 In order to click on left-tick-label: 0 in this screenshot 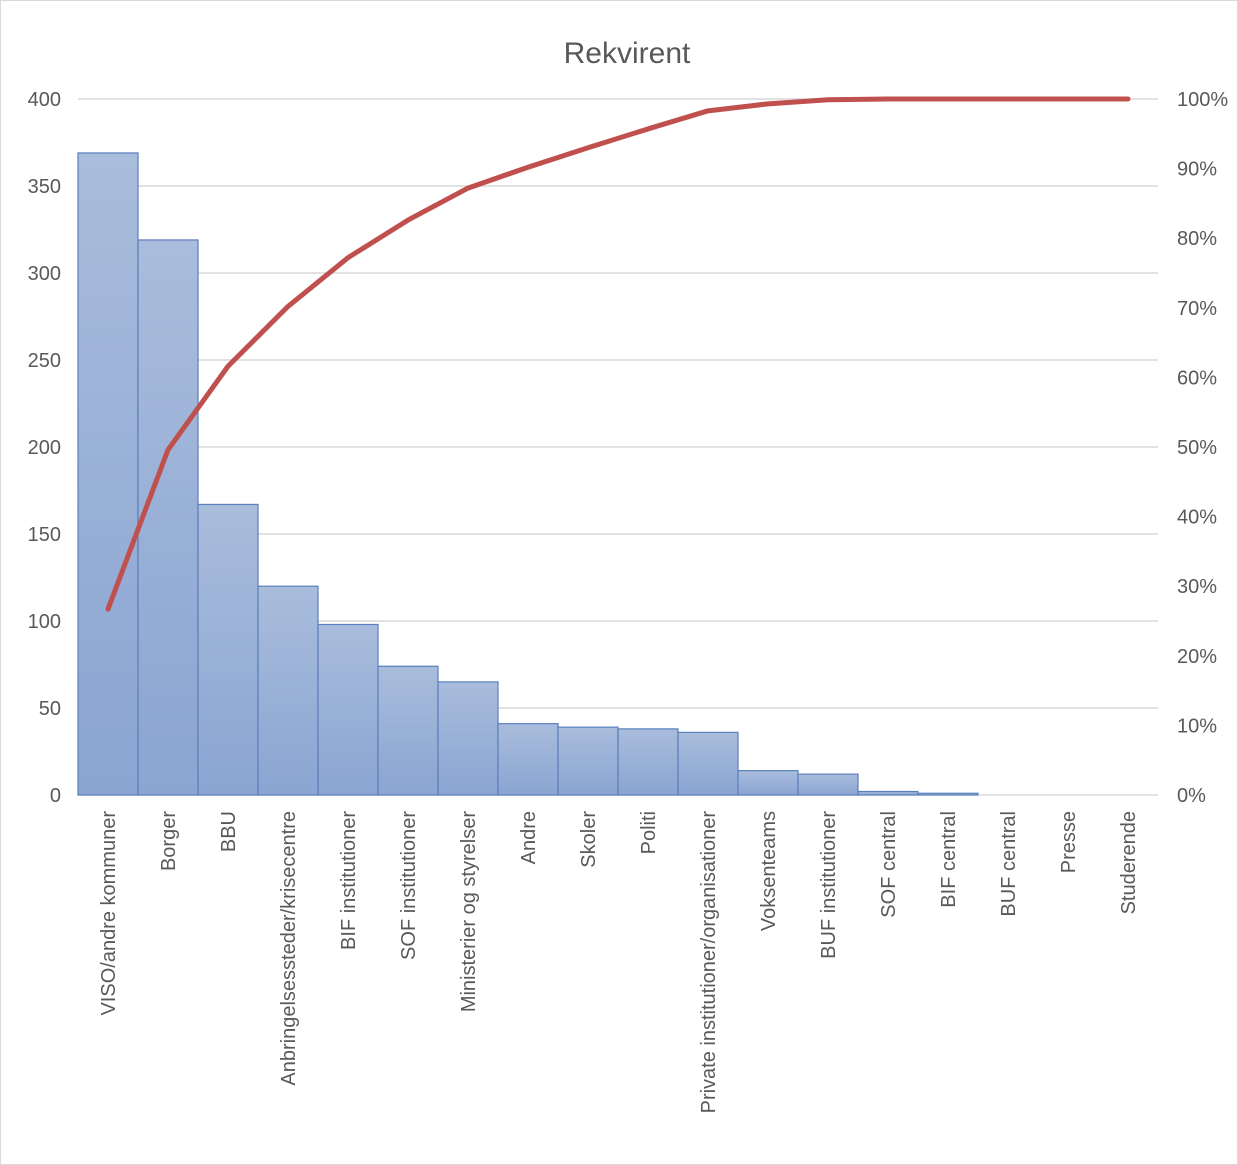, I will do `click(55, 796)`.